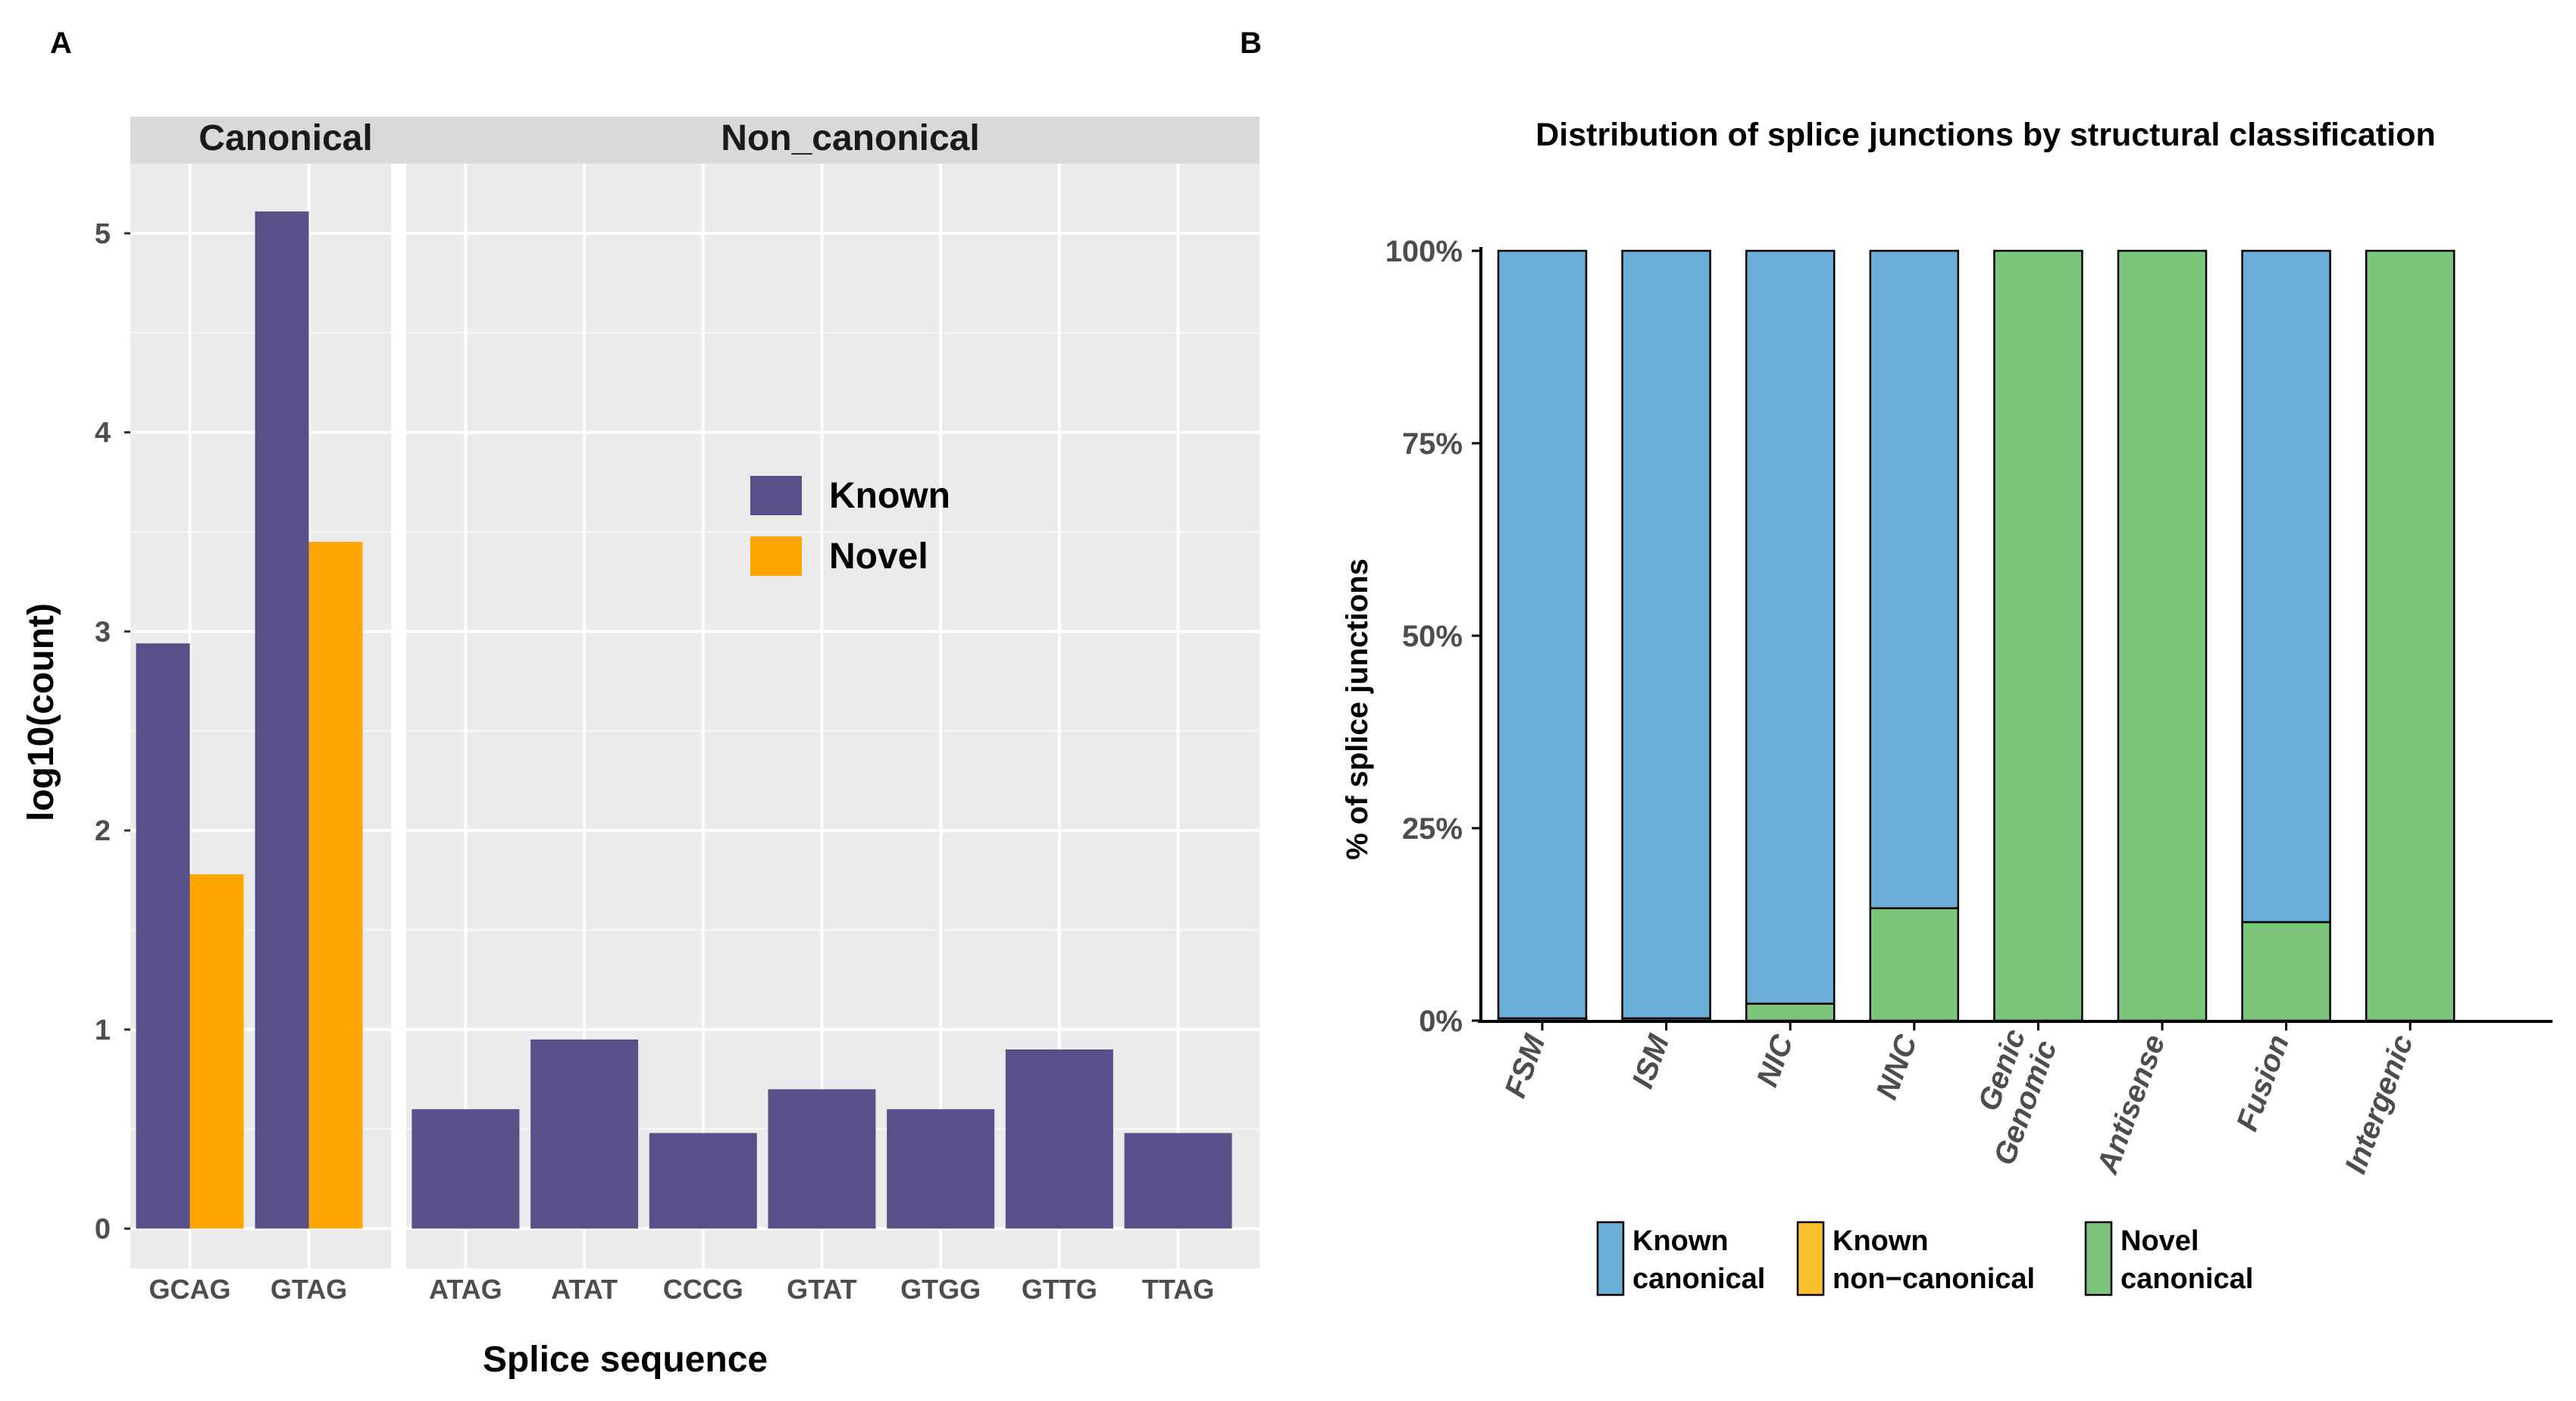 This screenshot has width=2576, height=1401. I want to click on y-tick-label: 1, so click(103, 1030).